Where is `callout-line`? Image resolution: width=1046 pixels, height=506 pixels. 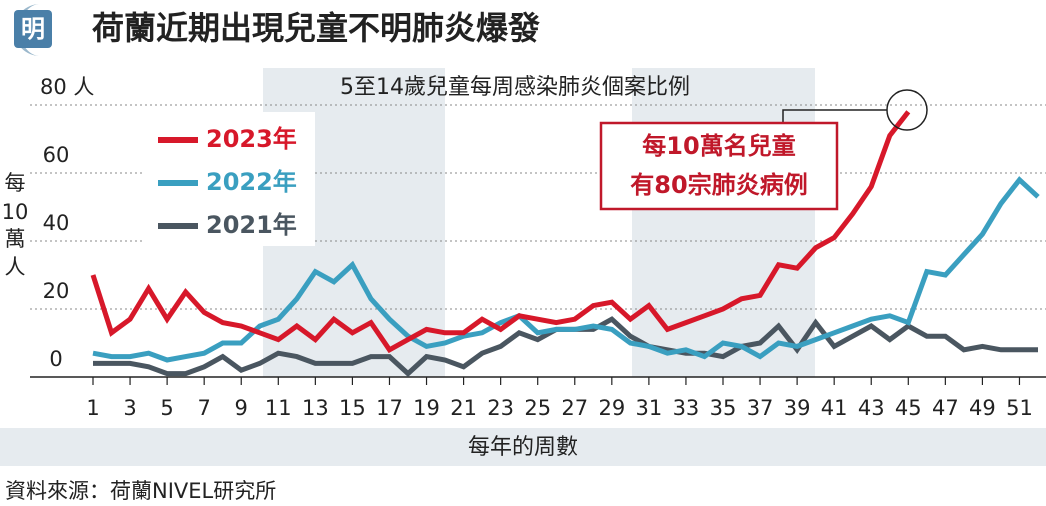 callout-line is located at coordinates (834, 116).